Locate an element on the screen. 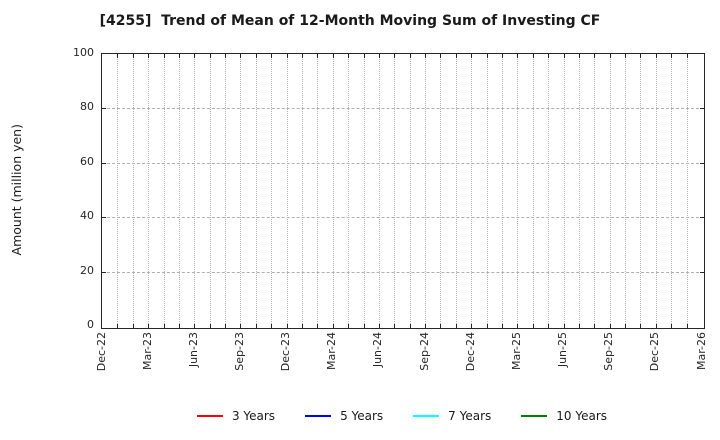  x-tick-label: Dec-24 is located at coordinates (470, 363).